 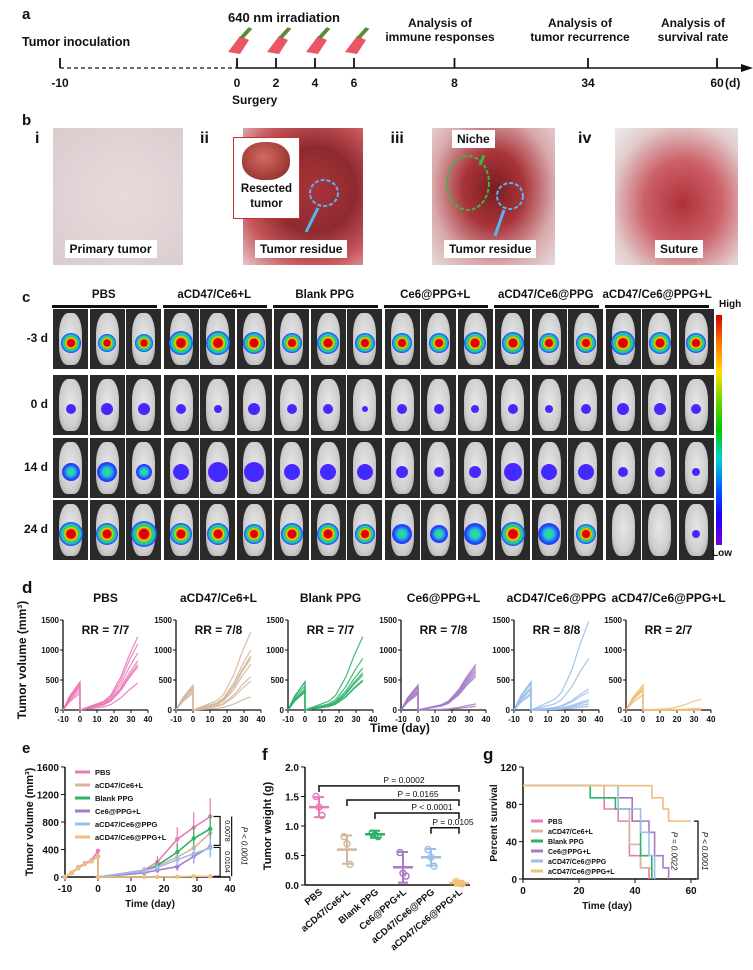 What do you see at coordinates (733, 83) in the screenshot?
I see `timeline-unit: (d)` at bounding box center [733, 83].